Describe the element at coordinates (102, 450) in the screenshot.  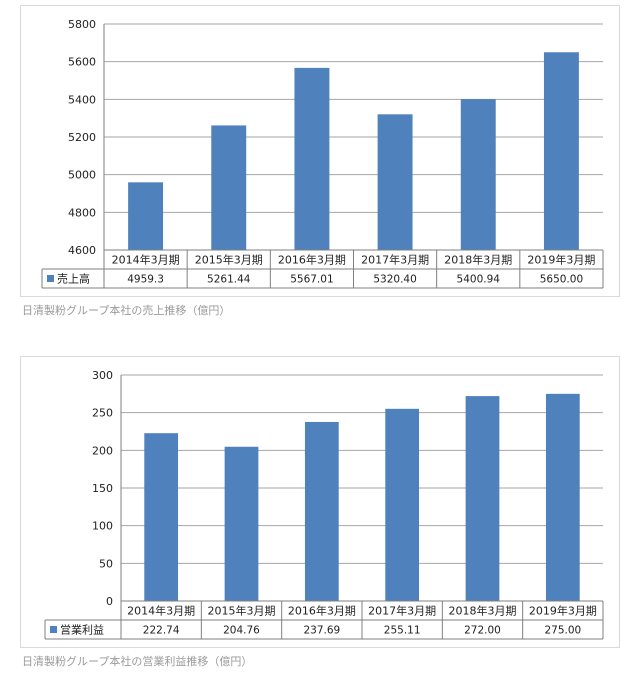
I see `y-tick-label: 200` at that location.